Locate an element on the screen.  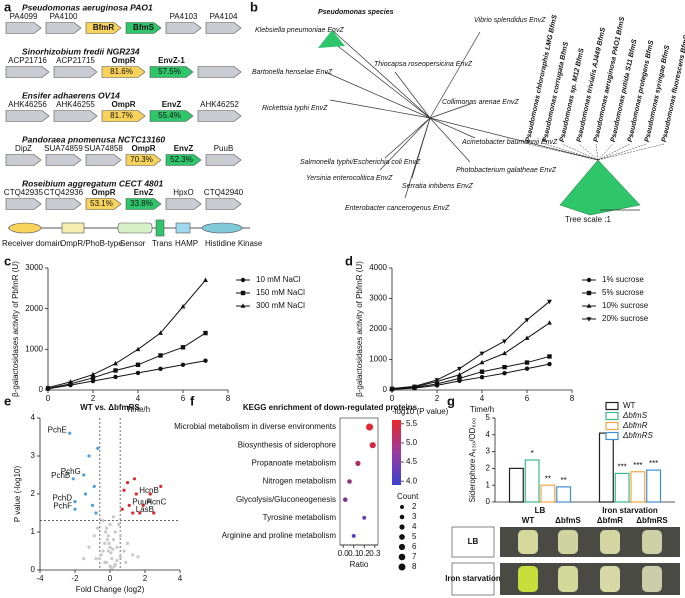
category-label: Biosynthesis of siderophore is located at coordinates (287, 444).